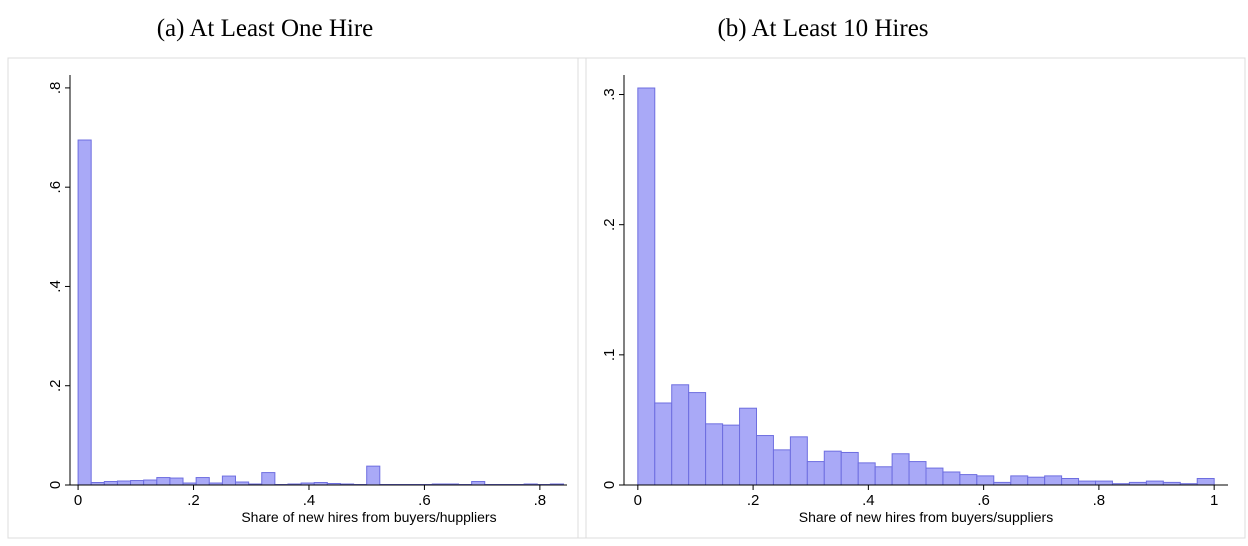 The width and height of the screenshot is (1248, 546). I want to click on y-tick-label: .6, so click(55, 187).